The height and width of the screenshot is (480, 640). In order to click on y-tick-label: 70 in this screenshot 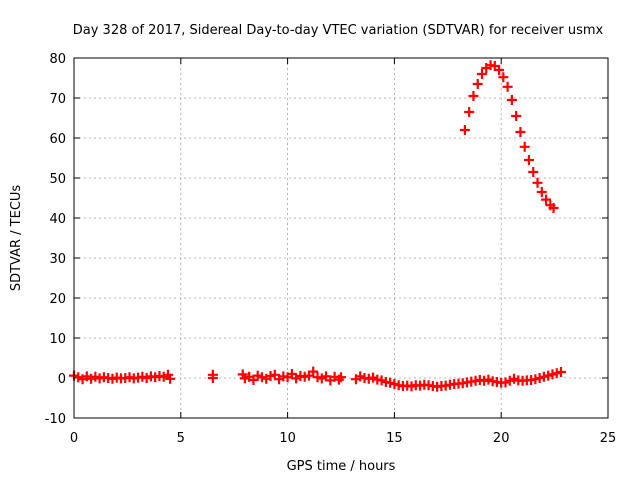, I will do `click(57, 99)`.